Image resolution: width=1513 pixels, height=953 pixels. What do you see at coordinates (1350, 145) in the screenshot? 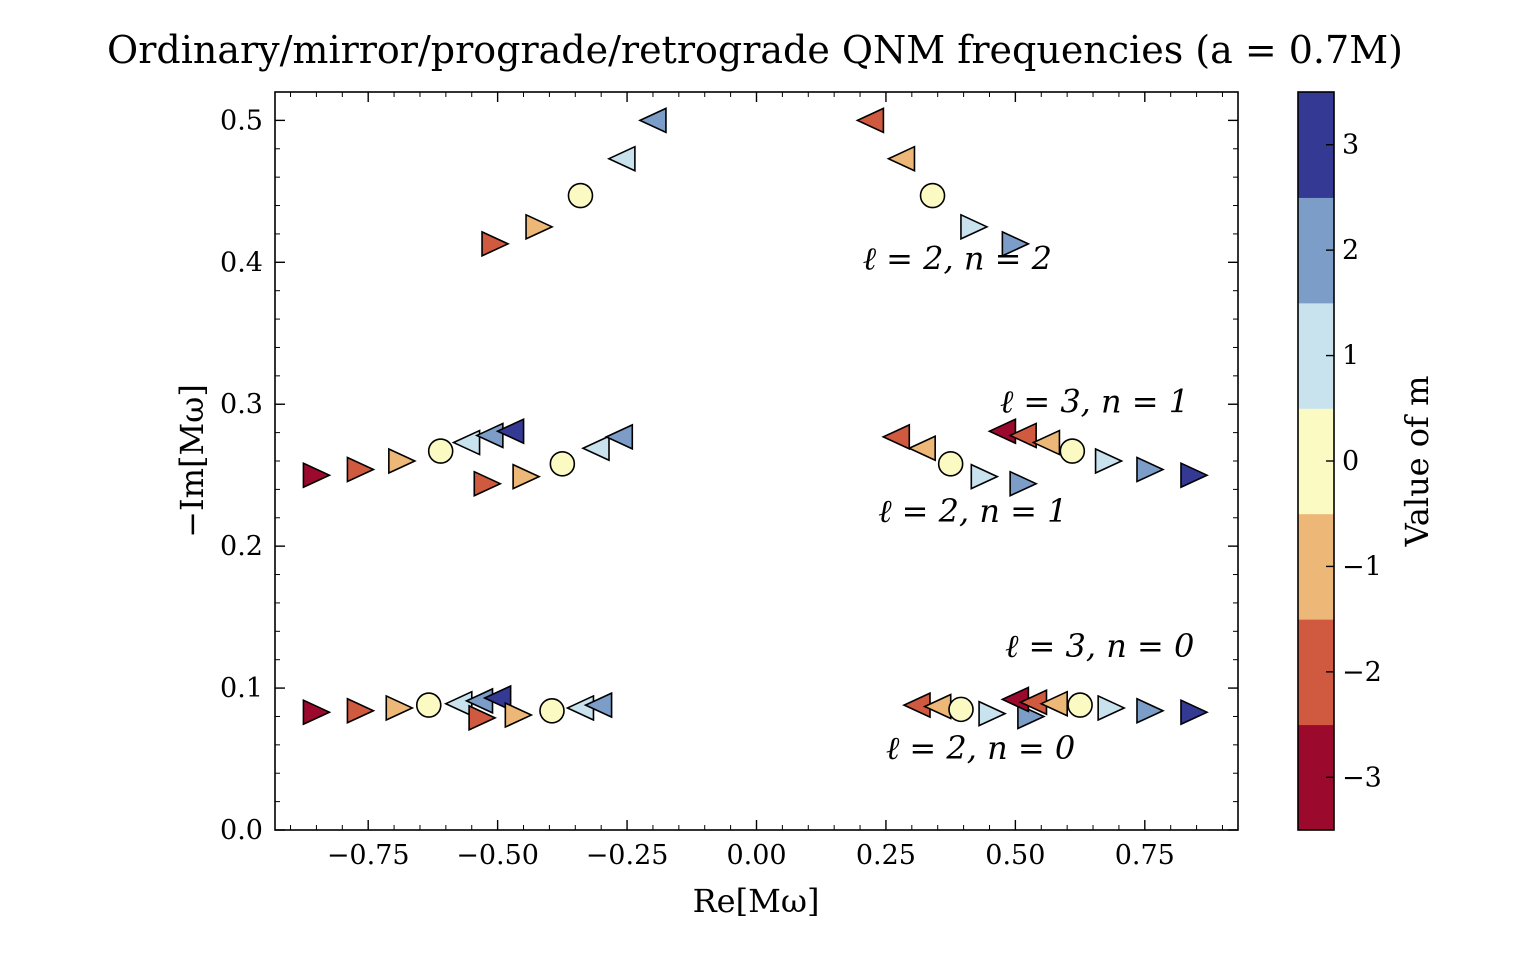
I see `colorbar-tick-label: 3` at bounding box center [1350, 145].